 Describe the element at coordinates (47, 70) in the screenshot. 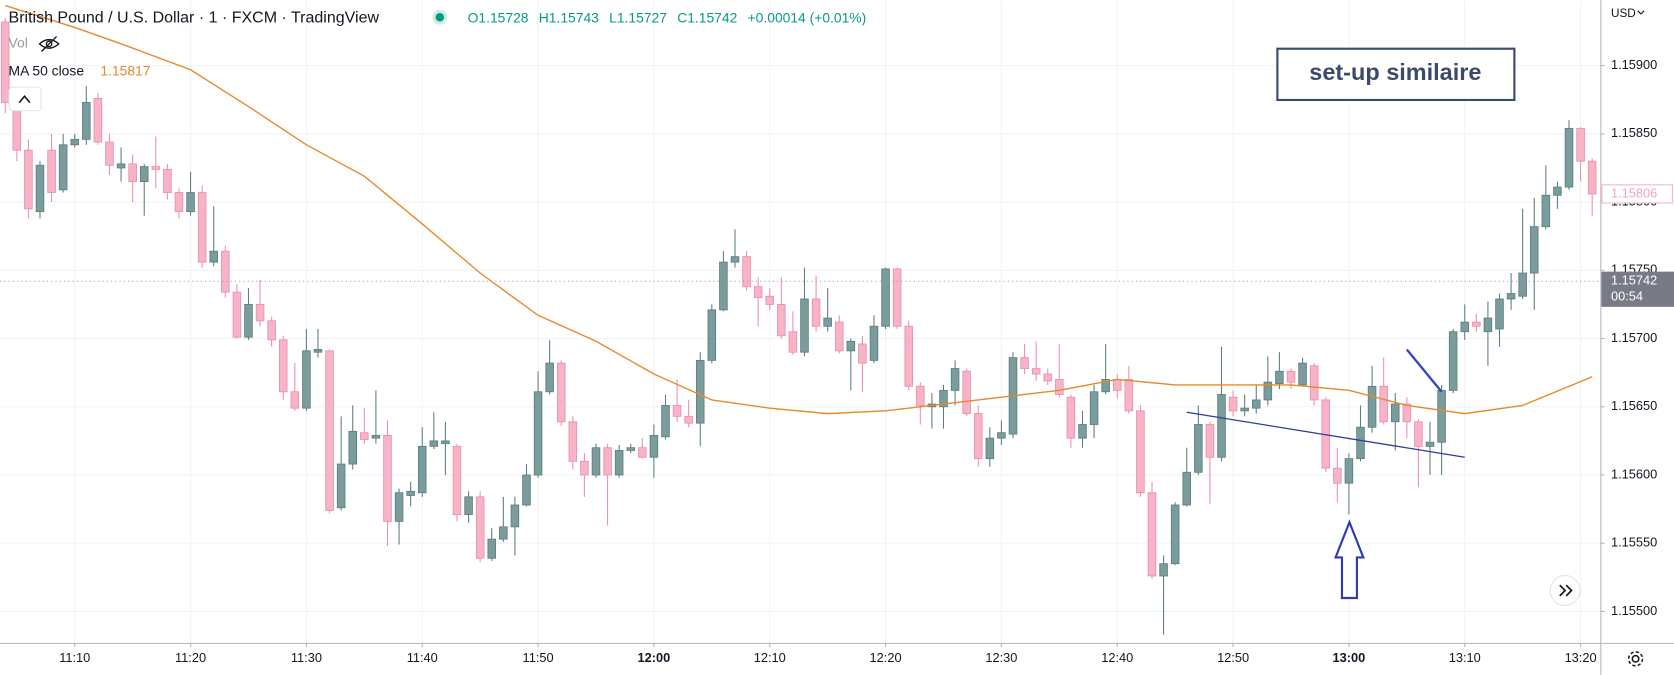

I see `ma-legend: MA 50 close` at that location.